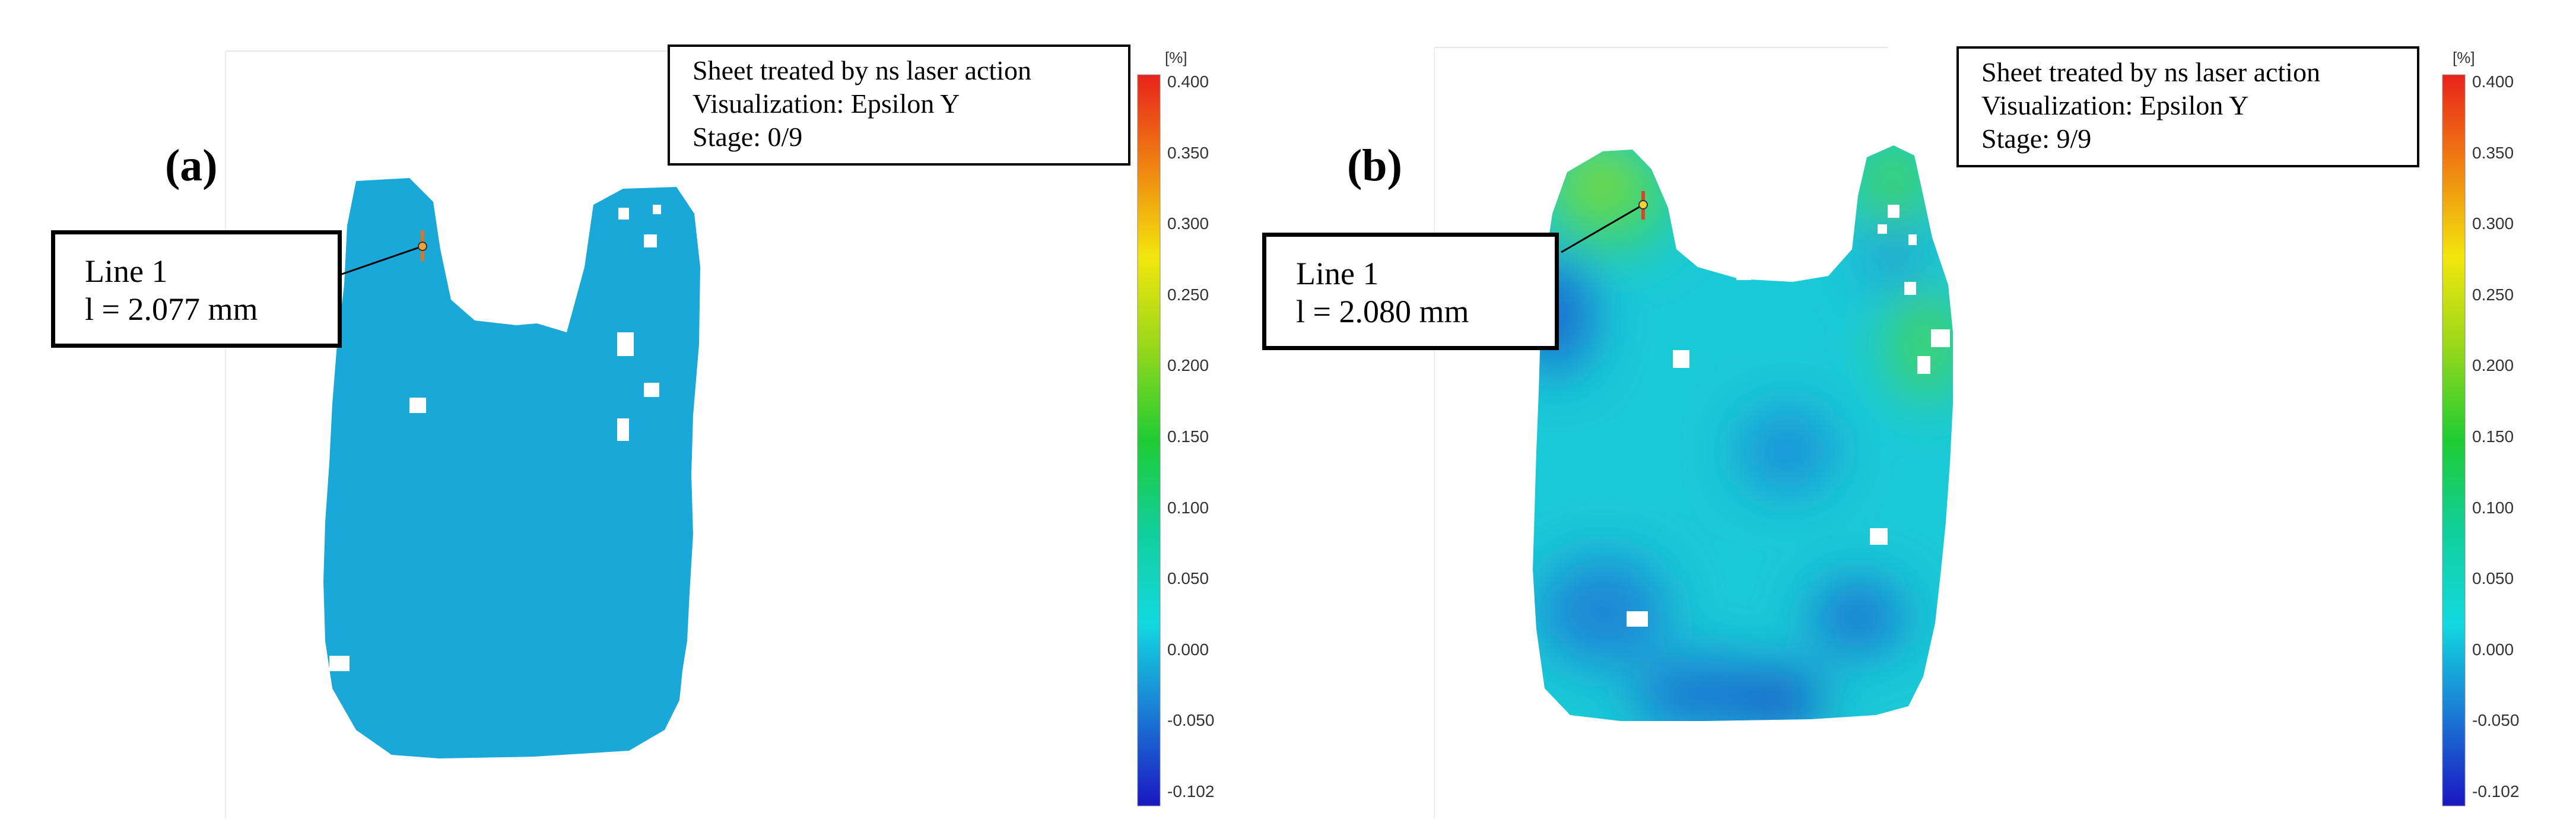 The width and height of the screenshot is (2576, 832). Describe the element at coordinates (1149, 440) in the screenshot. I see `colorbar-a` at that location.